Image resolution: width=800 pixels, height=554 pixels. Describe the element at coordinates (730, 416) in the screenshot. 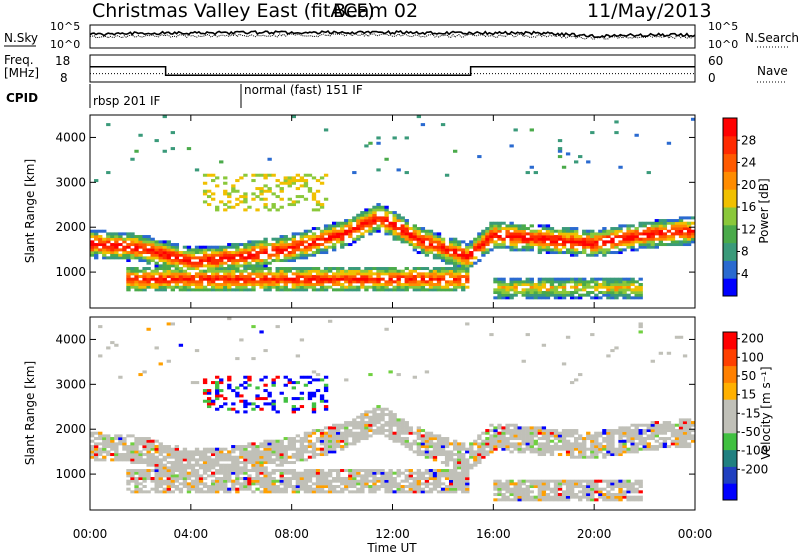

I see `velocity-colorbar-frame` at that location.